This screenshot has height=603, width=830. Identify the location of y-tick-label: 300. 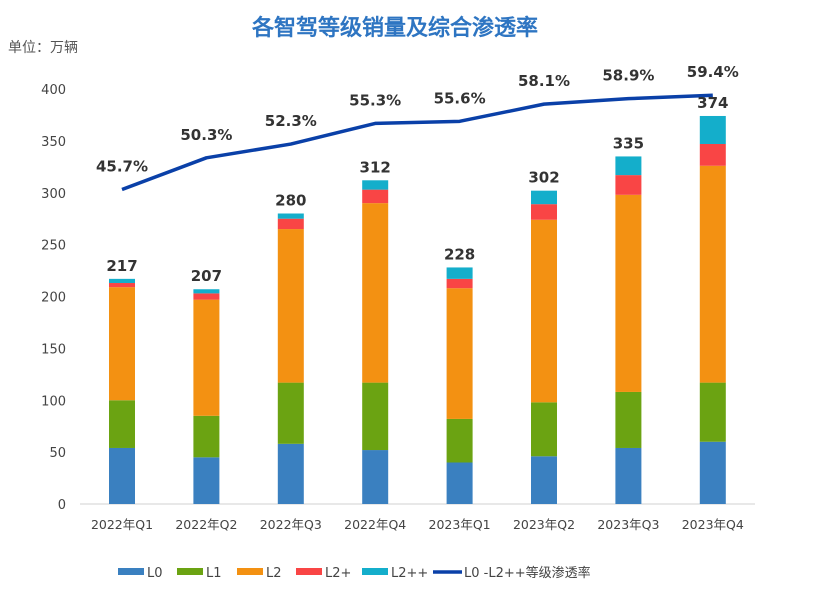
(53, 194).